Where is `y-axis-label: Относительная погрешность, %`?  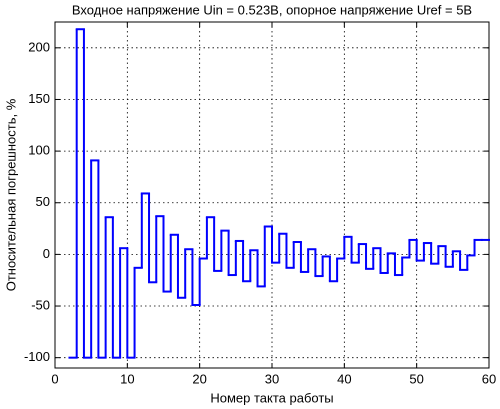
y-axis-label: Относительная погрешность, % is located at coordinates (10, 194).